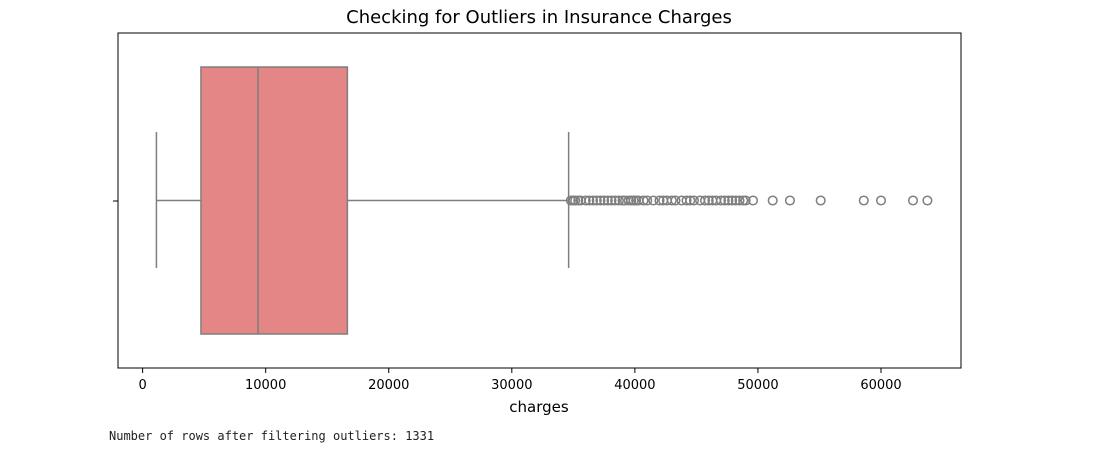  Describe the element at coordinates (757, 385) in the screenshot. I see `x-tick-label: 50000` at that location.